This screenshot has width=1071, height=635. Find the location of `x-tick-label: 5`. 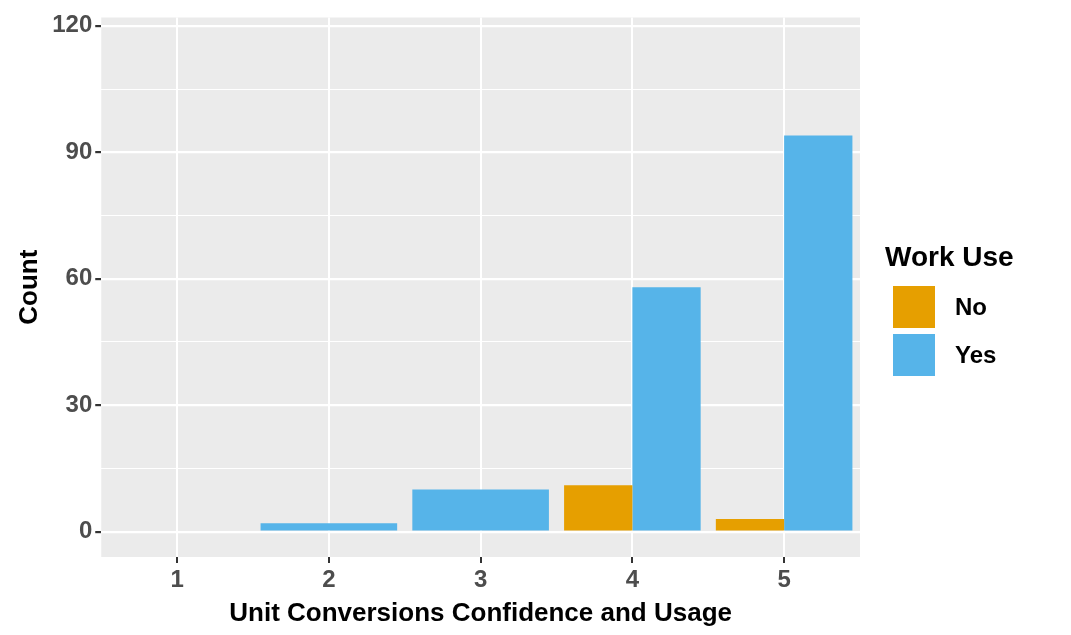

x-tick-label: 5 is located at coordinates (784, 579).